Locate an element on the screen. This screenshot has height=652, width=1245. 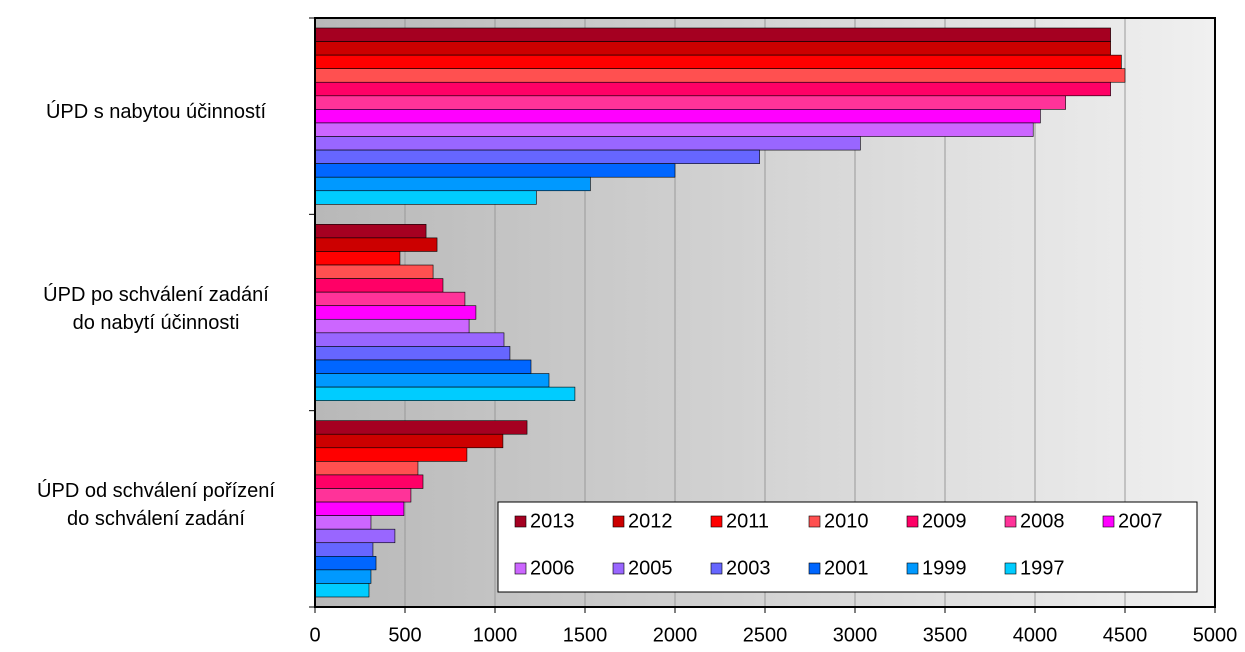
legend-label: 1997 is located at coordinates (1042, 568).